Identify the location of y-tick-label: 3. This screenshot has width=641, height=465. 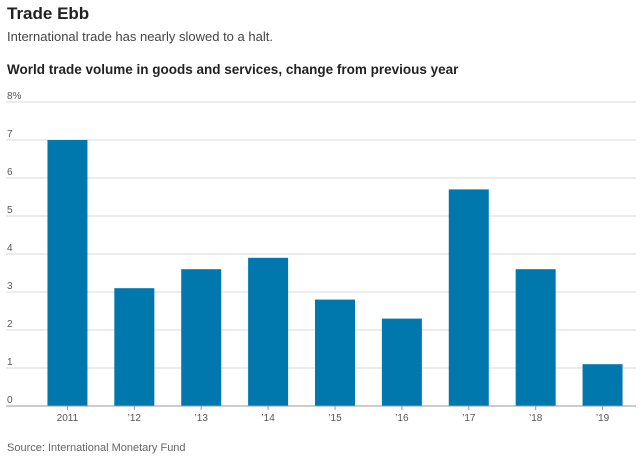
(10, 286).